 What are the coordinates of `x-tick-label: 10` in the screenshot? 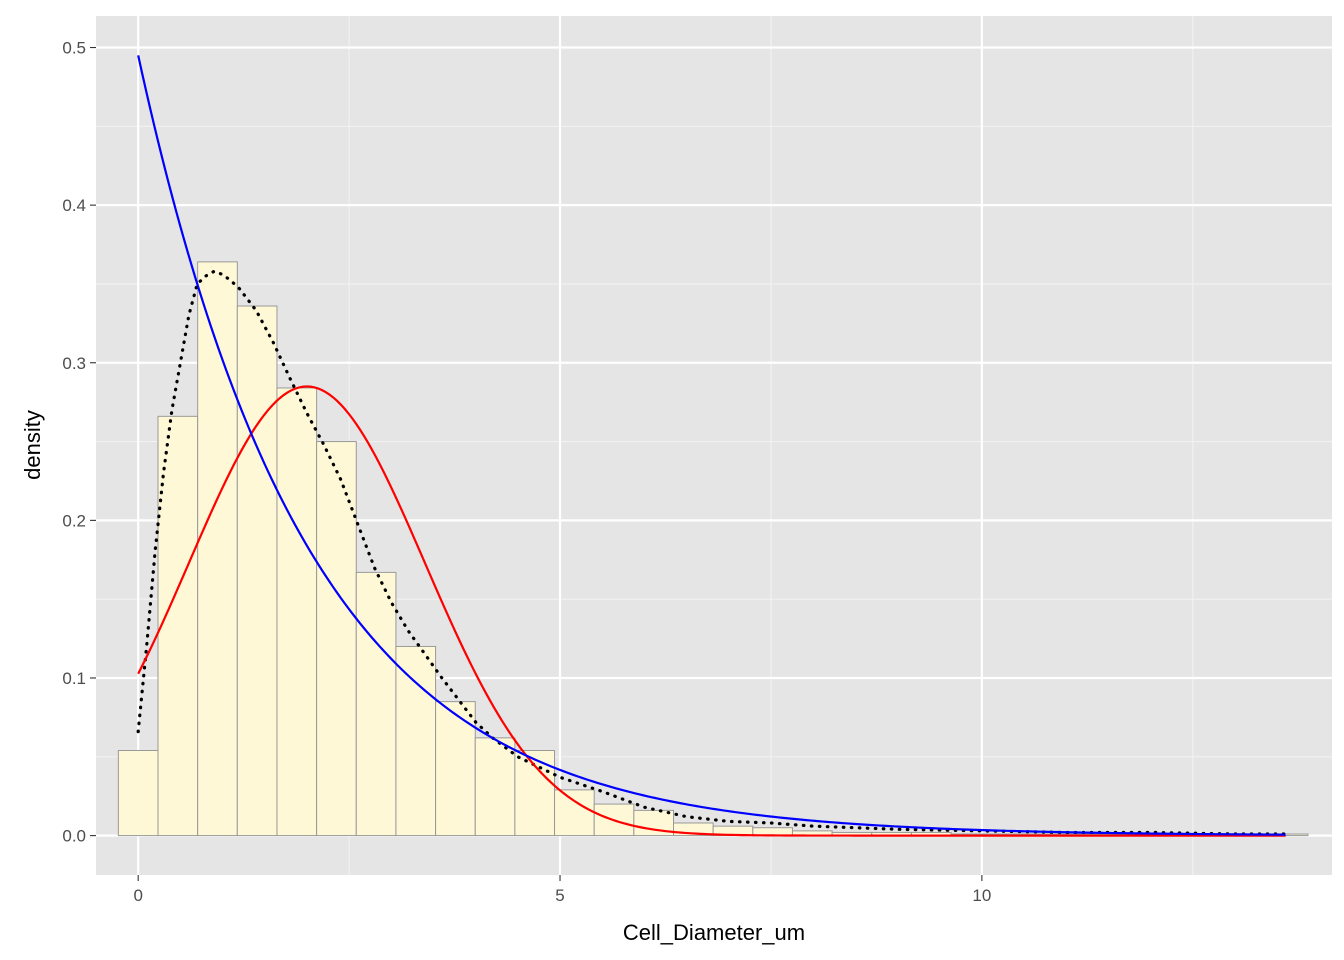 It's located at (981, 895).